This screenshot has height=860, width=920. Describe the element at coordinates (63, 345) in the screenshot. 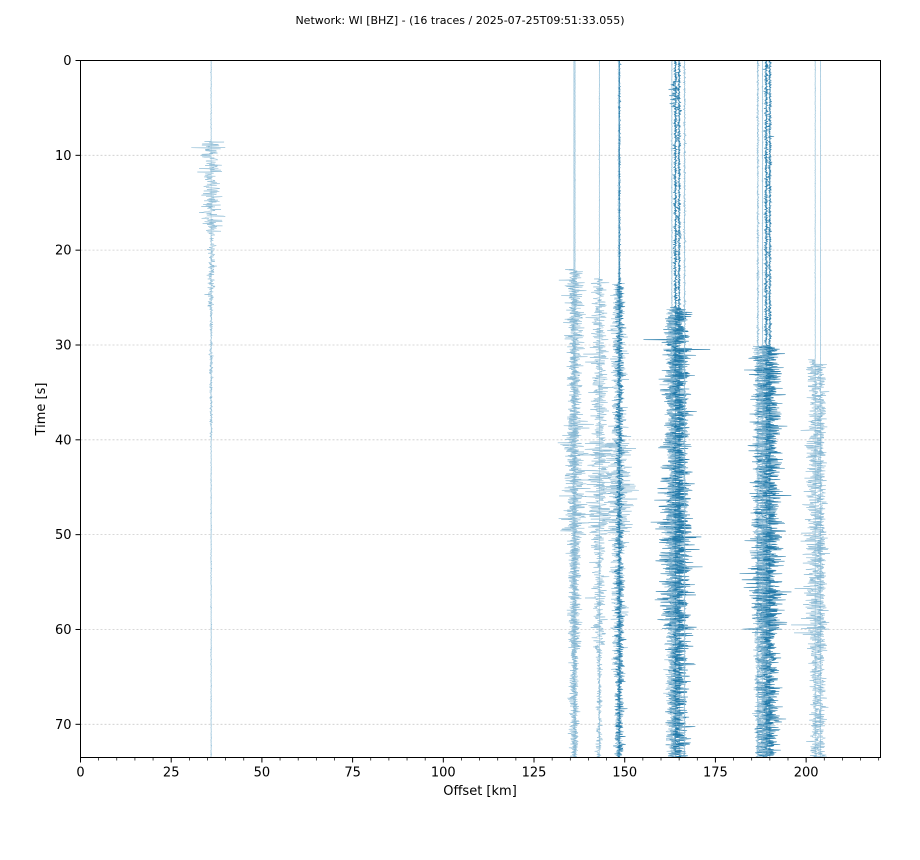

I see `y-tick-label: 30` at that location.